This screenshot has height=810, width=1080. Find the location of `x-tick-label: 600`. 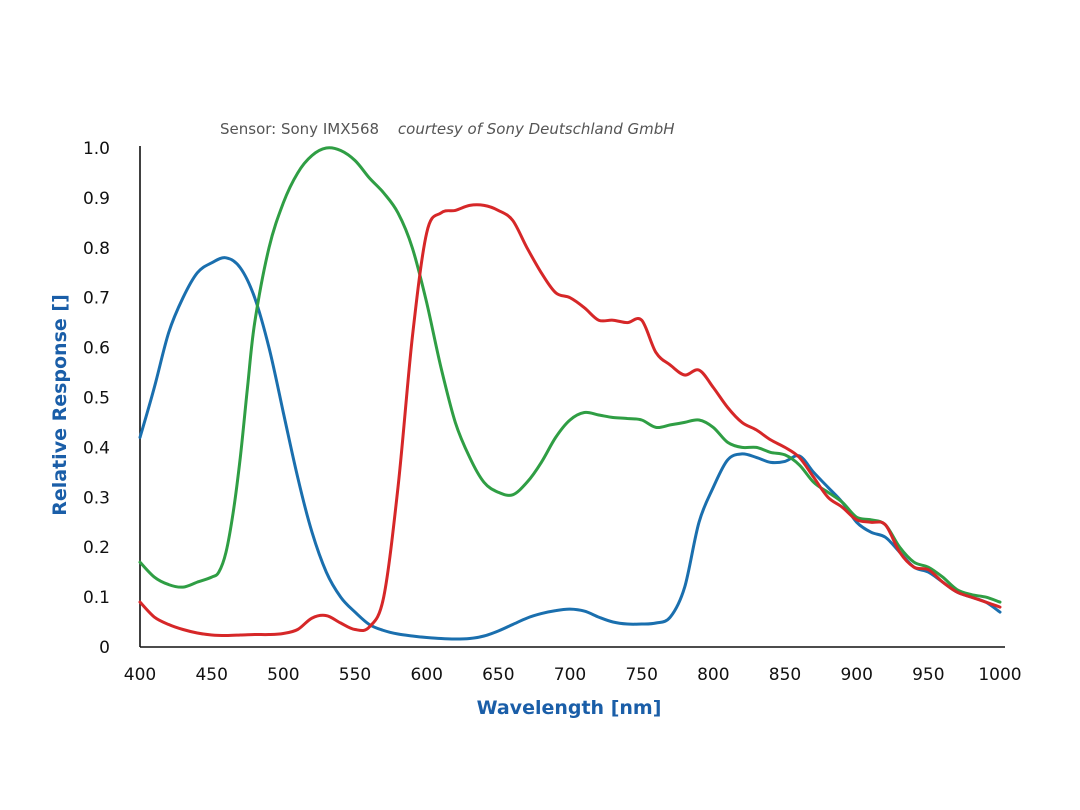

x-tick-label: 600 is located at coordinates (426, 675).